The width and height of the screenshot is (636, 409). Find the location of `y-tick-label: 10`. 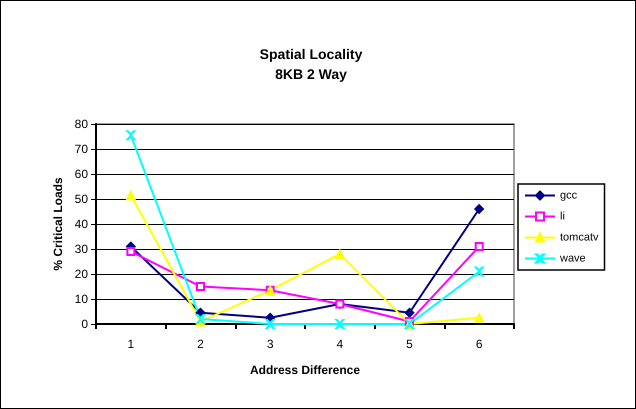

y-tick-label: 10 is located at coordinates (81, 299).